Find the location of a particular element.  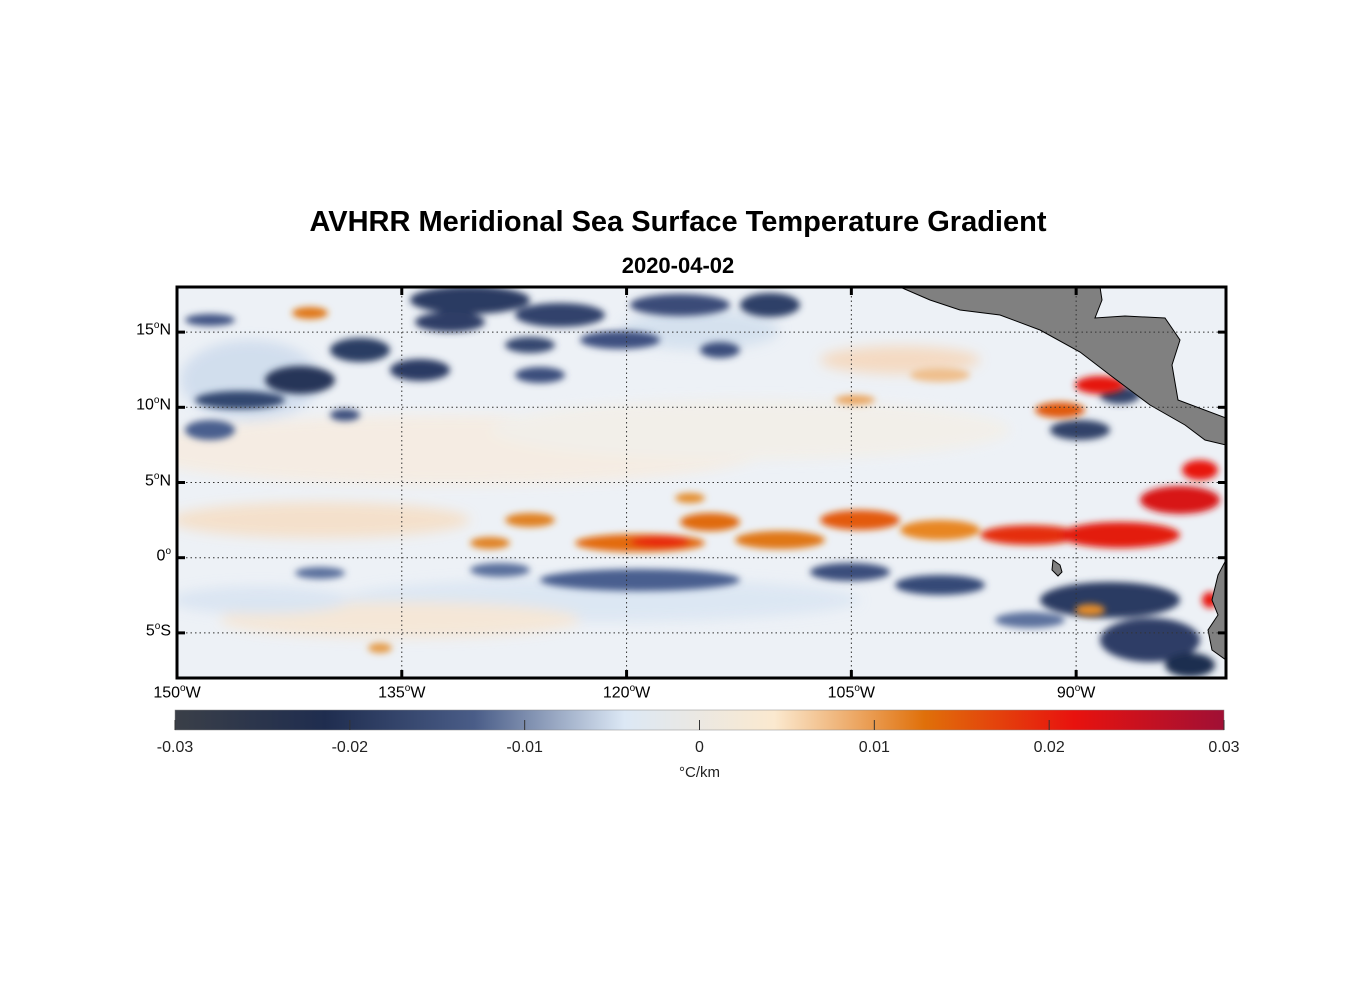

south-america-land is located at coordinates (1216, 610).